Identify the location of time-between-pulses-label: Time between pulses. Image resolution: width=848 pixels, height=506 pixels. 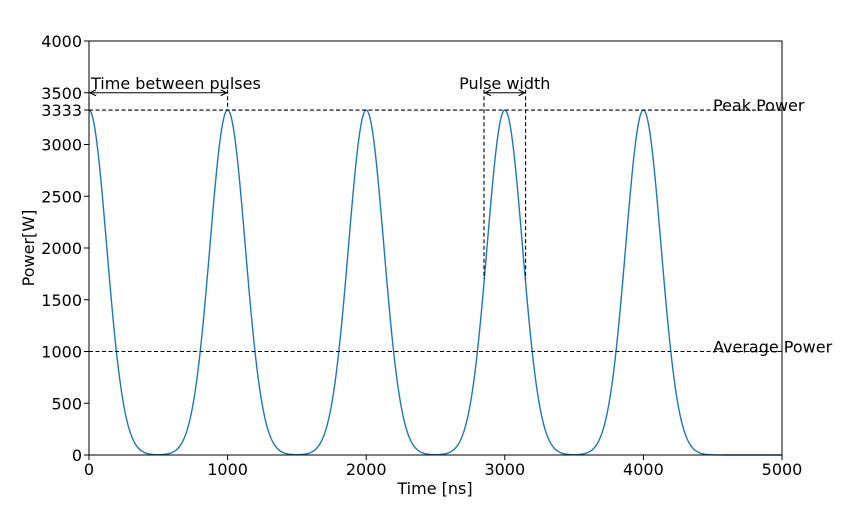
(175, 83).